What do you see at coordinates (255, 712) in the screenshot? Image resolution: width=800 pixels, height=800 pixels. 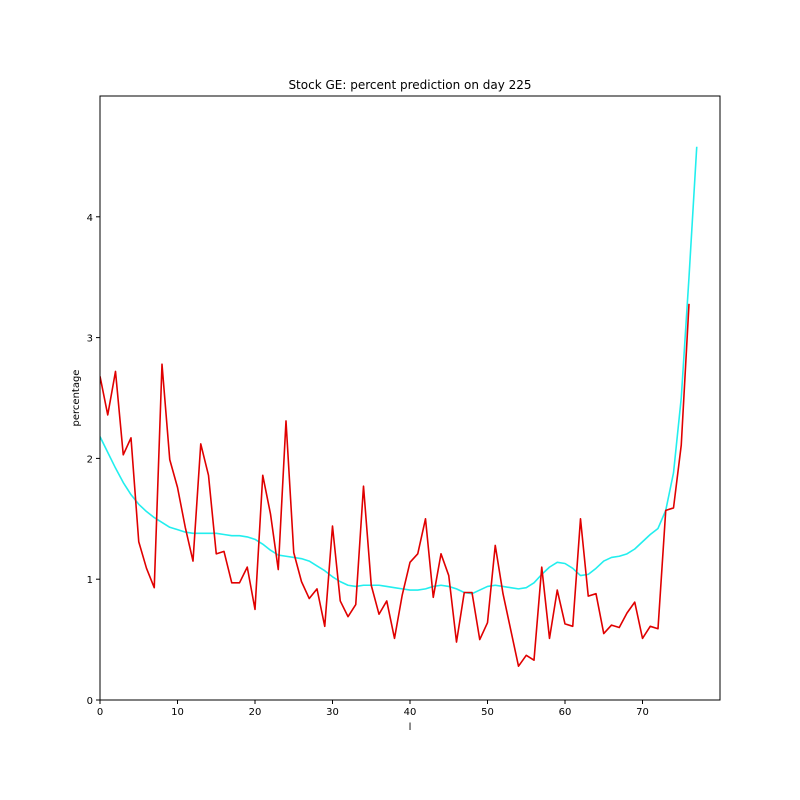 I see `x-tick-label: 20` at bounding box center [255, 712].